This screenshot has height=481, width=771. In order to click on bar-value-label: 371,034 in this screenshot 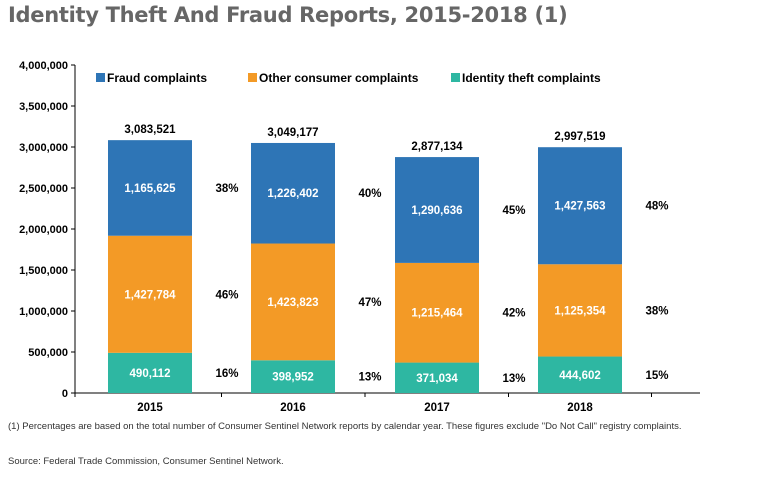, I will do `click(437, 379)`.